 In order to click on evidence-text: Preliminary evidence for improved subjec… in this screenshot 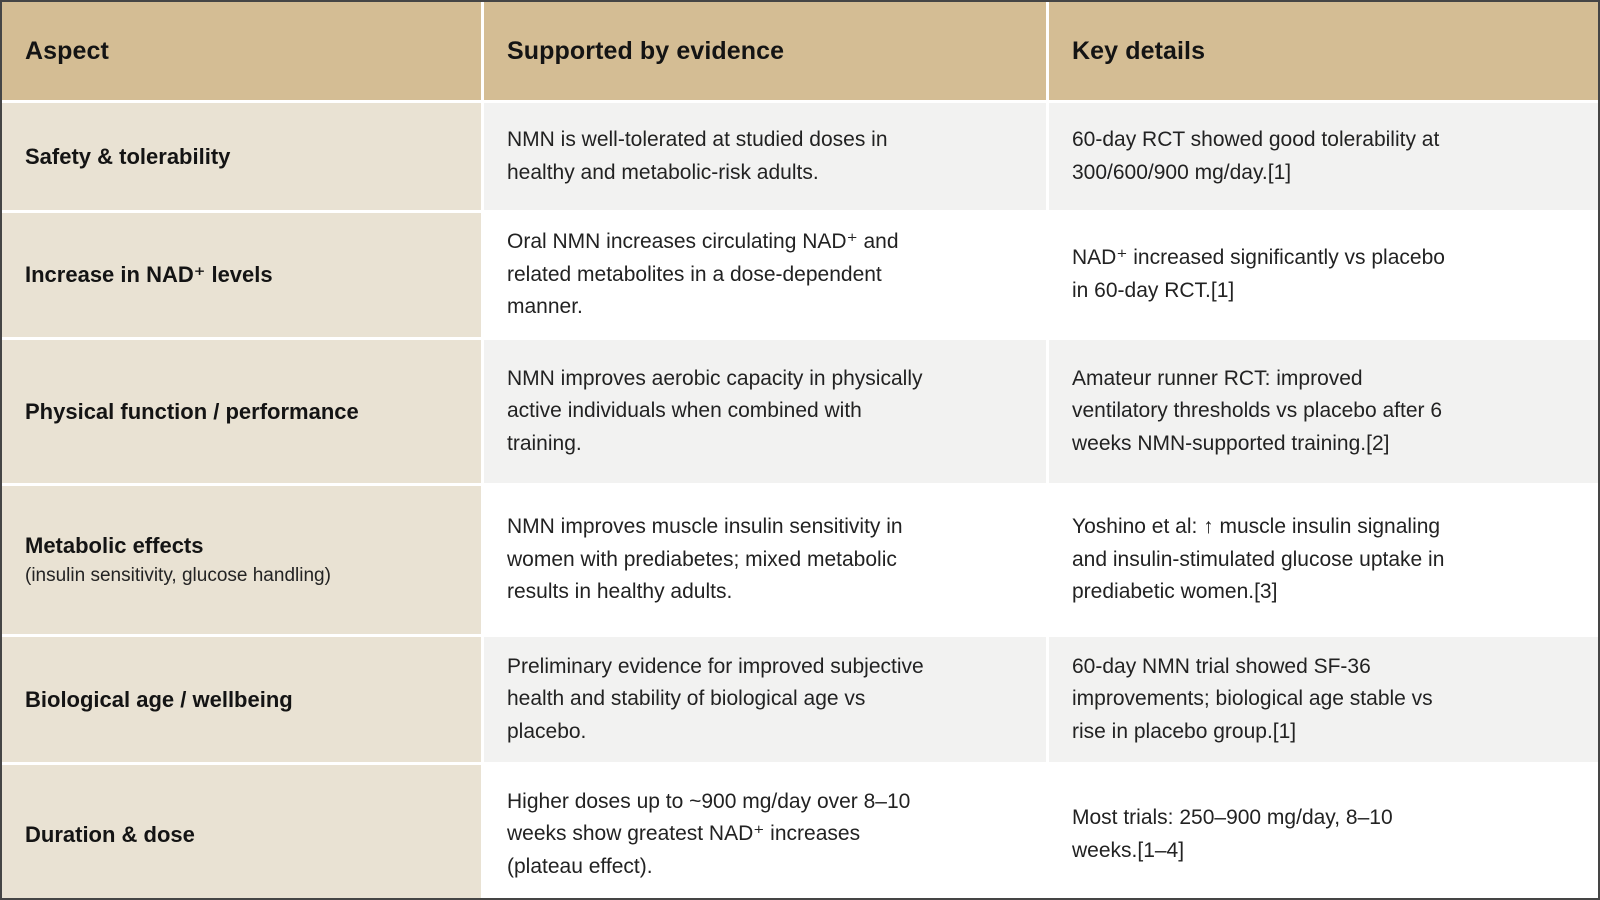, I will do `click(715, 698)`.